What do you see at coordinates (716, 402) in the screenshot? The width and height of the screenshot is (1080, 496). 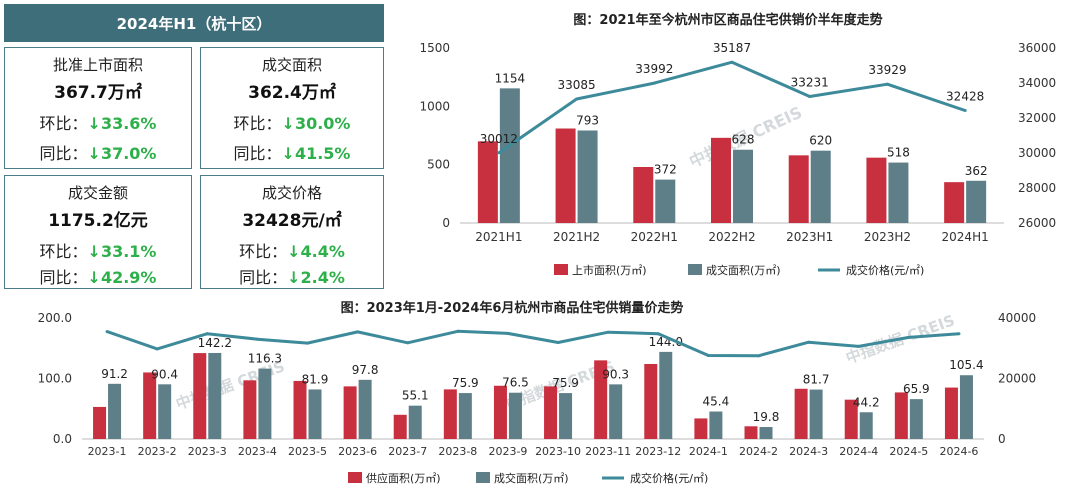 I see `bar-data-label: 45.4` at bounding box center [716, 402].